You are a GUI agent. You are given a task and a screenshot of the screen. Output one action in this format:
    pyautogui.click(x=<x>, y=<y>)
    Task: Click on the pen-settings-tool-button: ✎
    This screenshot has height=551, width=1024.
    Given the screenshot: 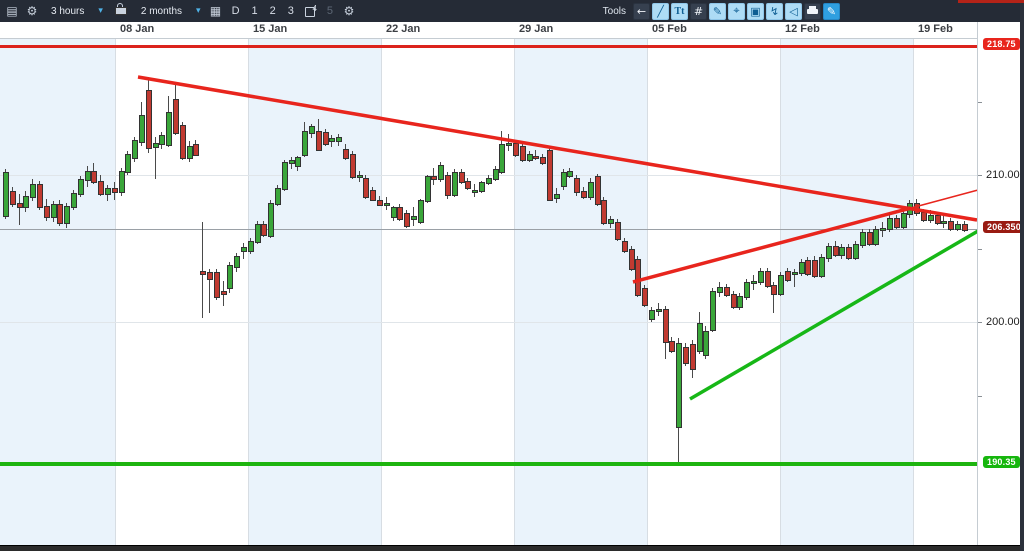 What is the action you would take?
    pyautogui.click(x=831, y=11)
    